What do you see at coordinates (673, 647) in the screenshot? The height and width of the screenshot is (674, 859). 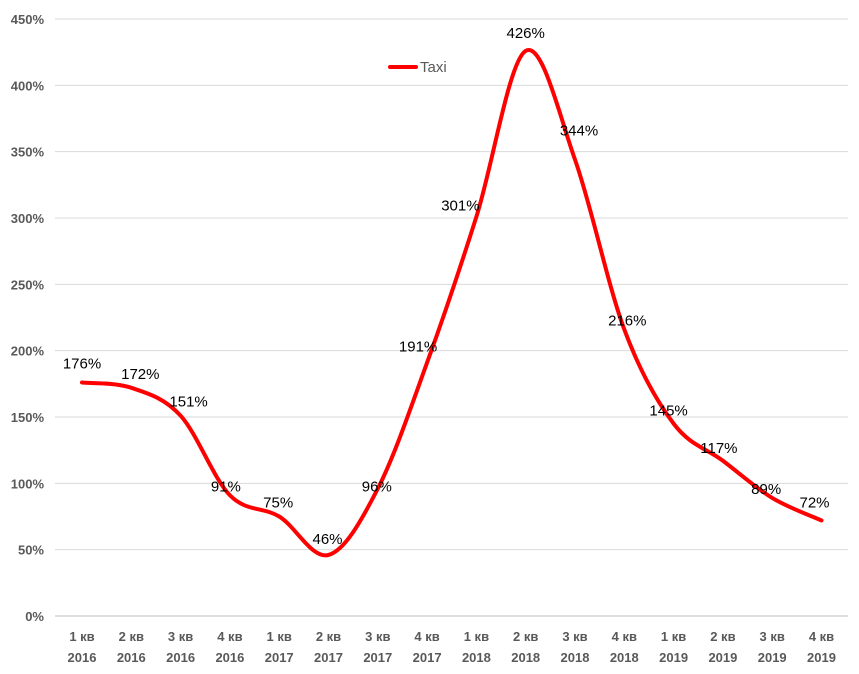 I see `x-tick-label: 1 кв 2019` at bounding box center [673, 647].